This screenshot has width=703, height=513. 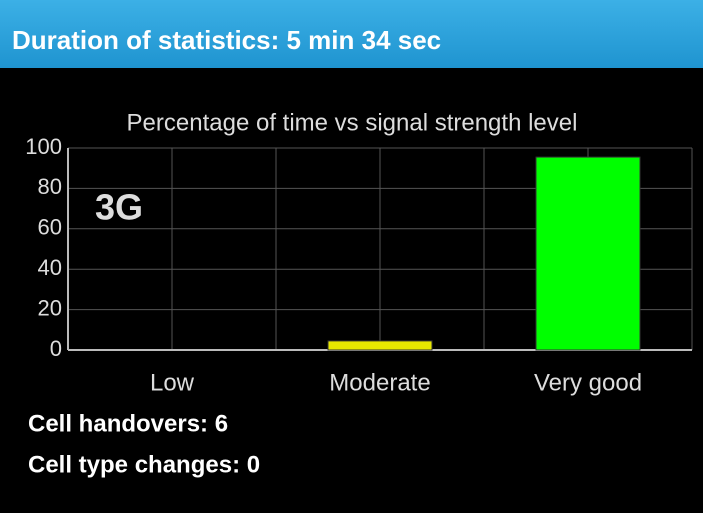 I want to click on y-tick-label: 60, so click(x=50, y=227).